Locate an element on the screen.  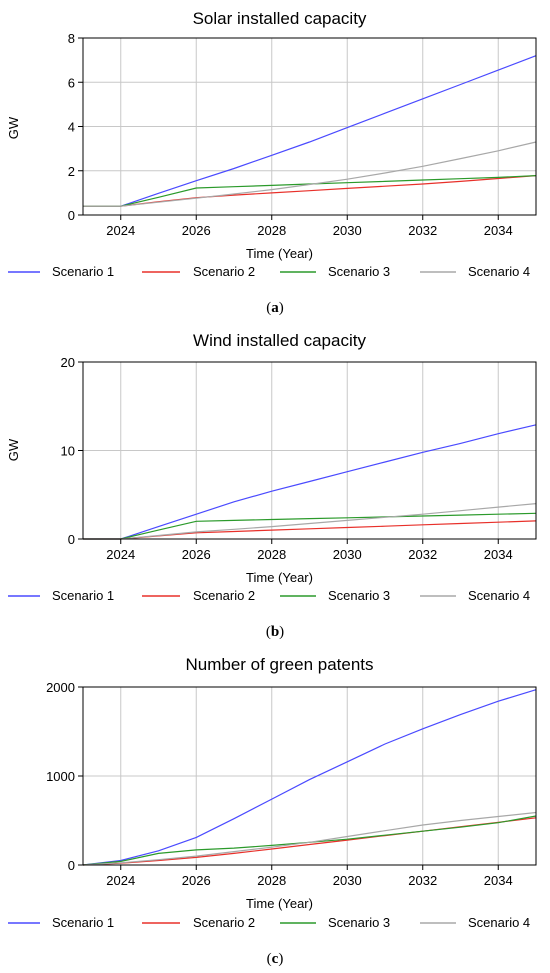
y-tick-label: 6 is located at coordinates (71, 82).